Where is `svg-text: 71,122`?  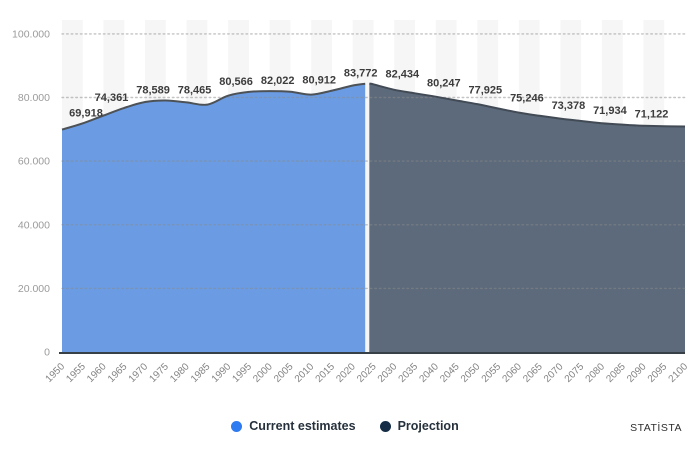 svg-text: 71,122 is located at coordinates (652, 115).